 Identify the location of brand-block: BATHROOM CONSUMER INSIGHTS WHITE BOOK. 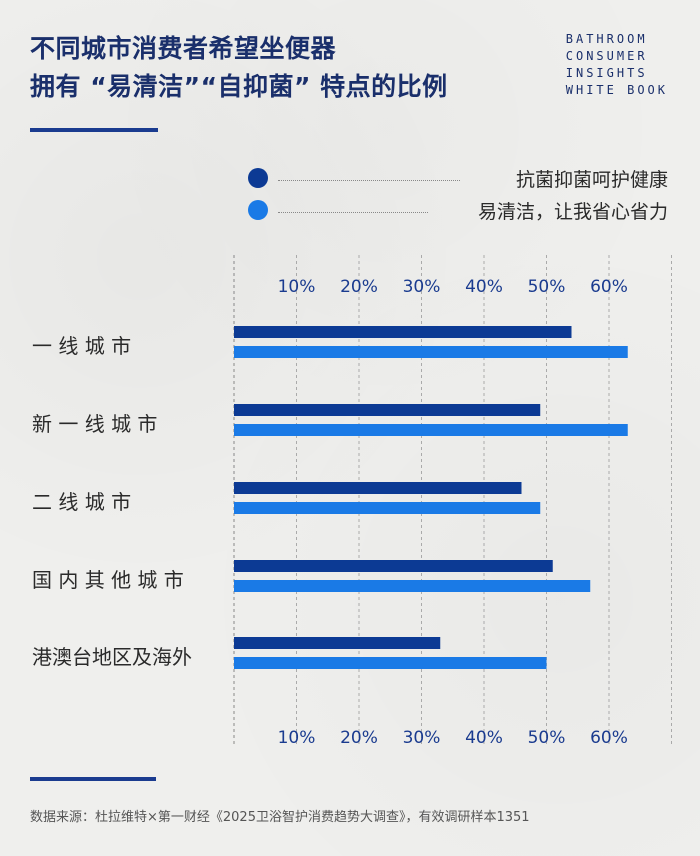
(617, 65).